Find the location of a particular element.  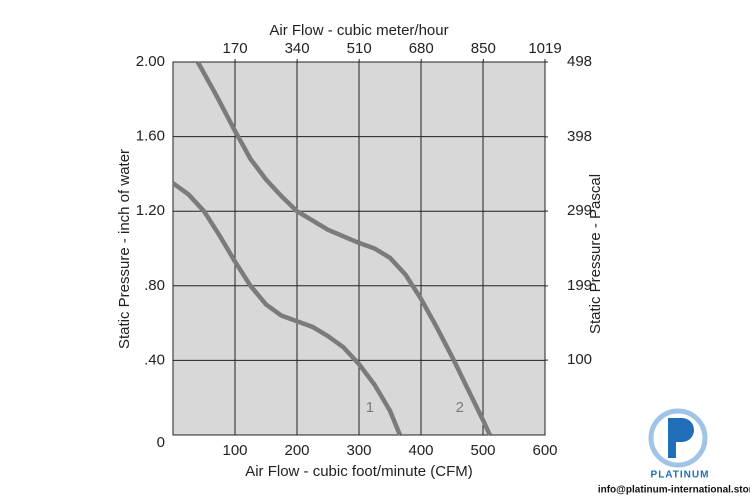

y2-tick-label: 199 is located at coordinates (579, 285).